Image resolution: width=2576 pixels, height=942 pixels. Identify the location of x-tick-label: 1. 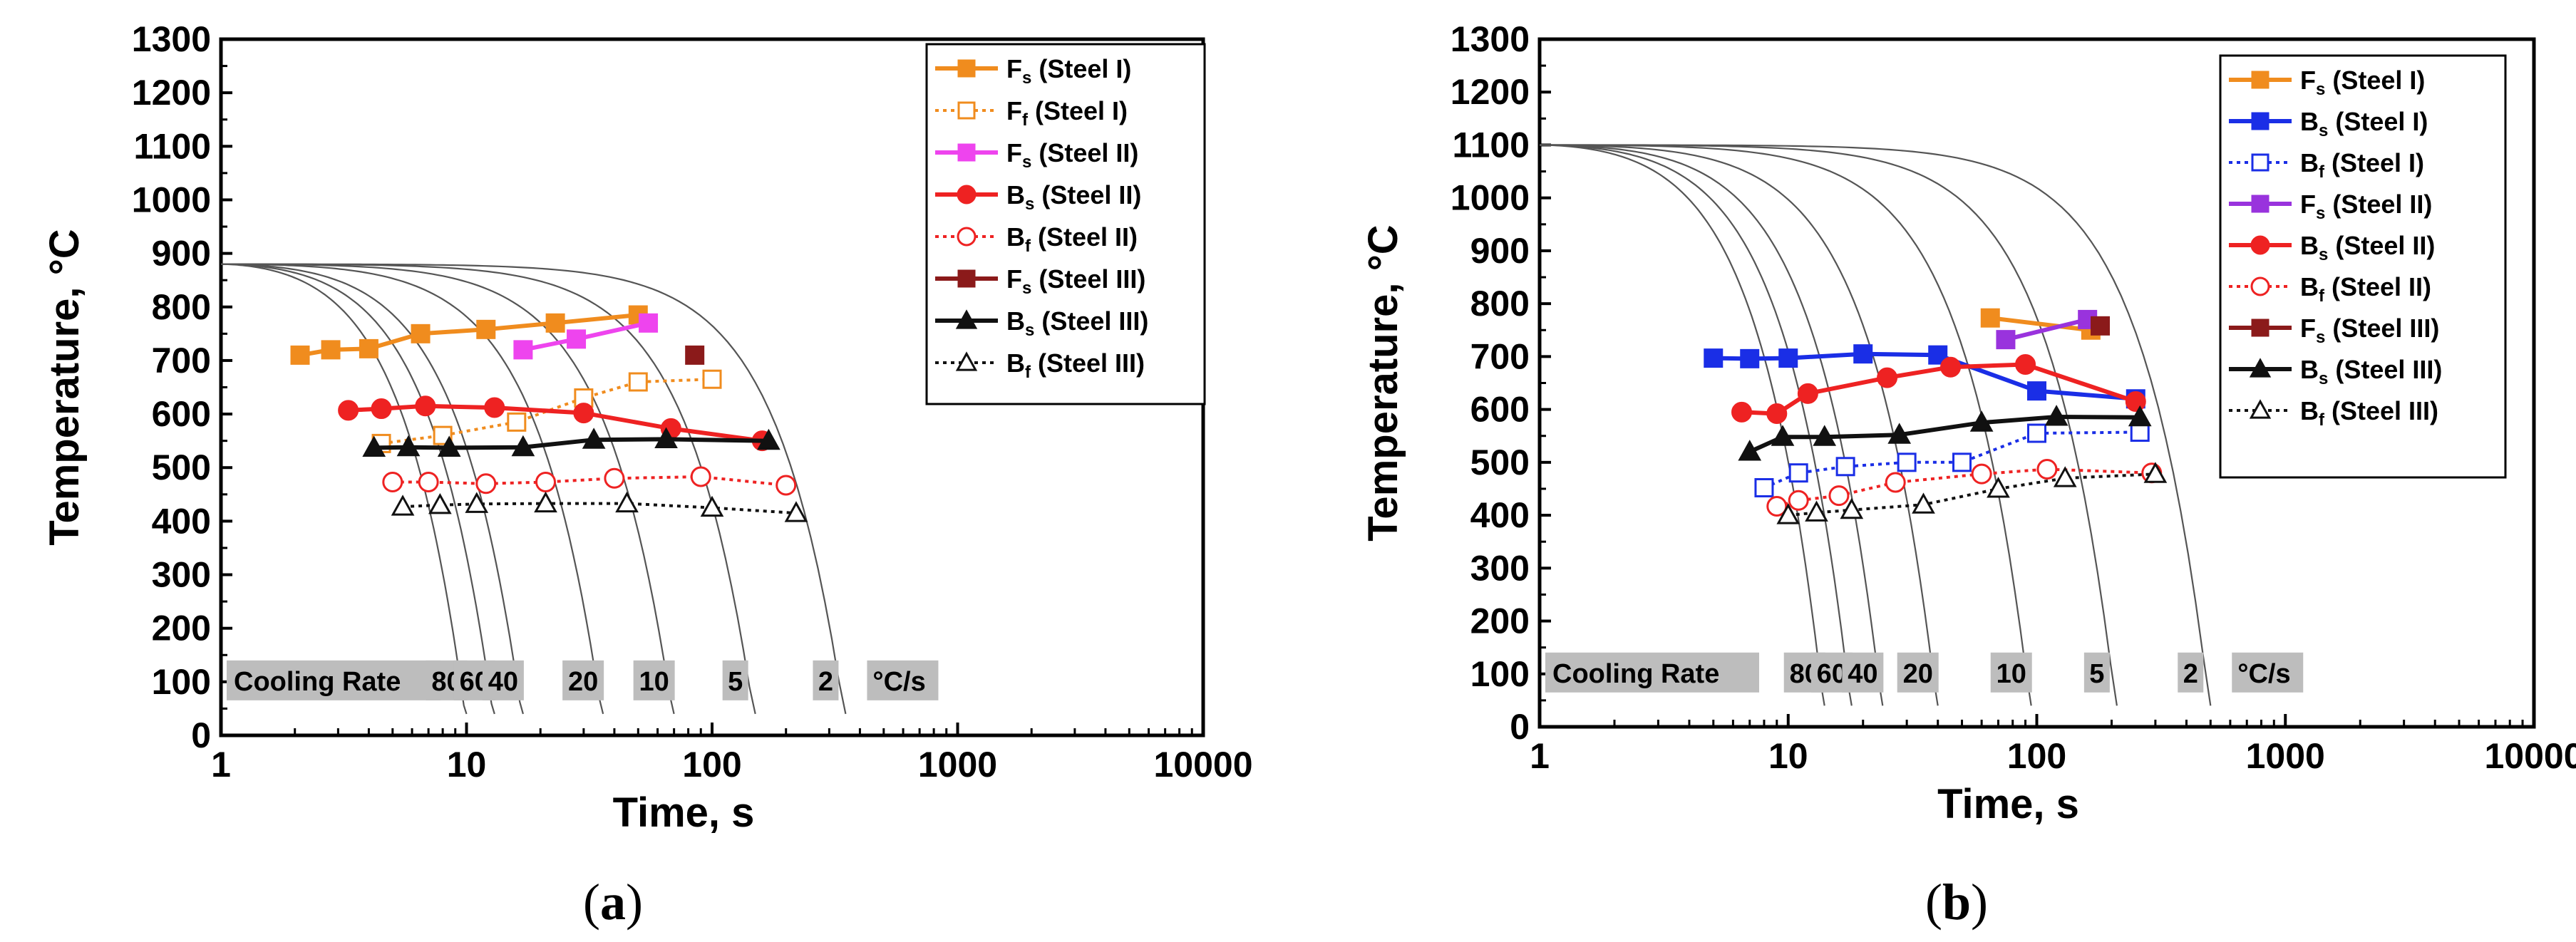
(1540, 756).